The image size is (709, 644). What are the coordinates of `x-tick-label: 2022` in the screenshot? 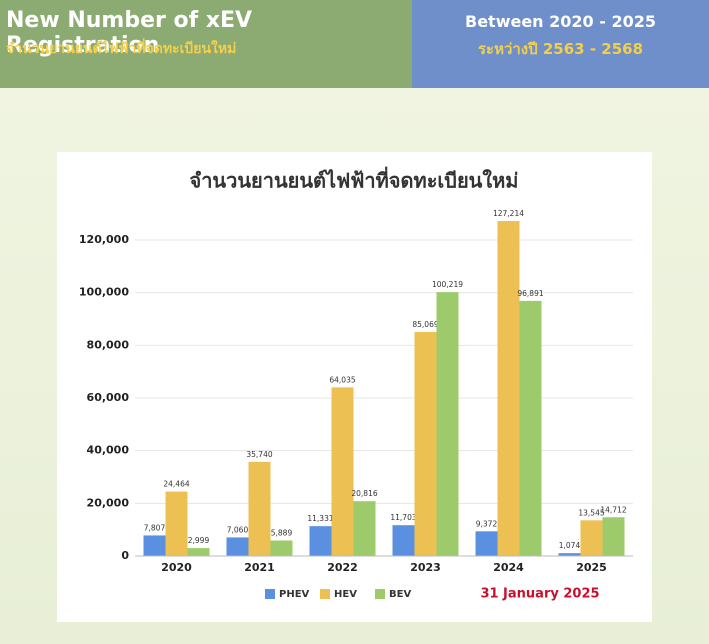 It's located at (342, 567).